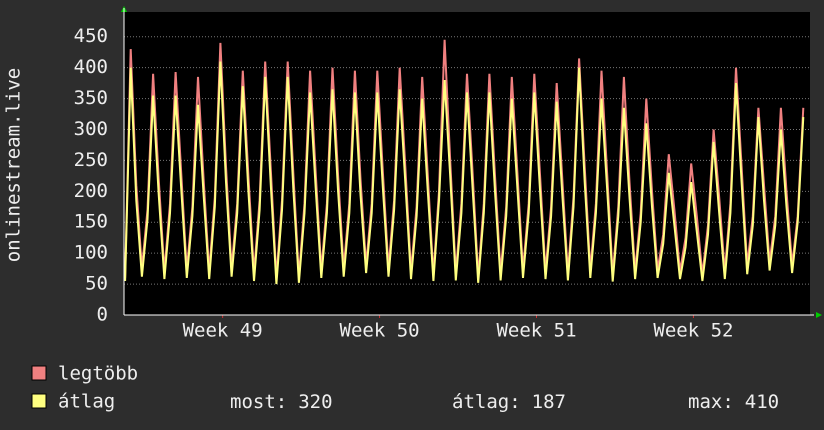 This screenshot has width=824, height=430. What do you see at coordinates (86, 402) in the screenshot?
I see `legend-label: átlag` at bounding box center [86, 402].